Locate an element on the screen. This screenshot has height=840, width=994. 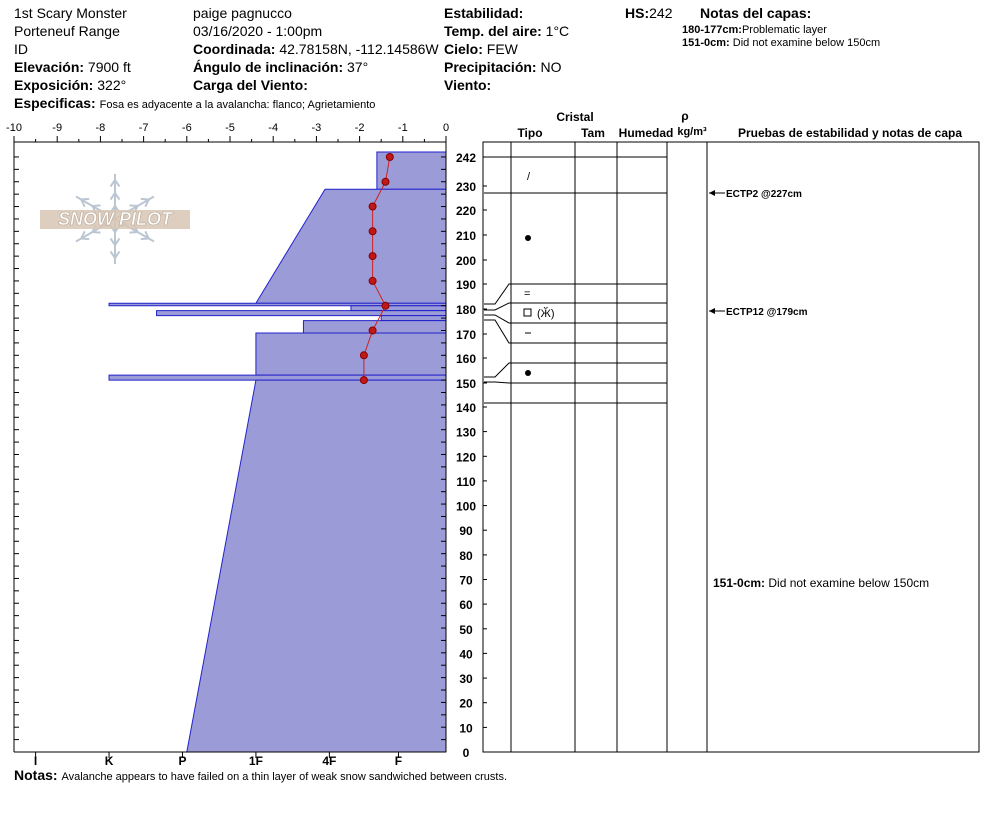
depth-label: 50 is located at coordinates (466, 630).